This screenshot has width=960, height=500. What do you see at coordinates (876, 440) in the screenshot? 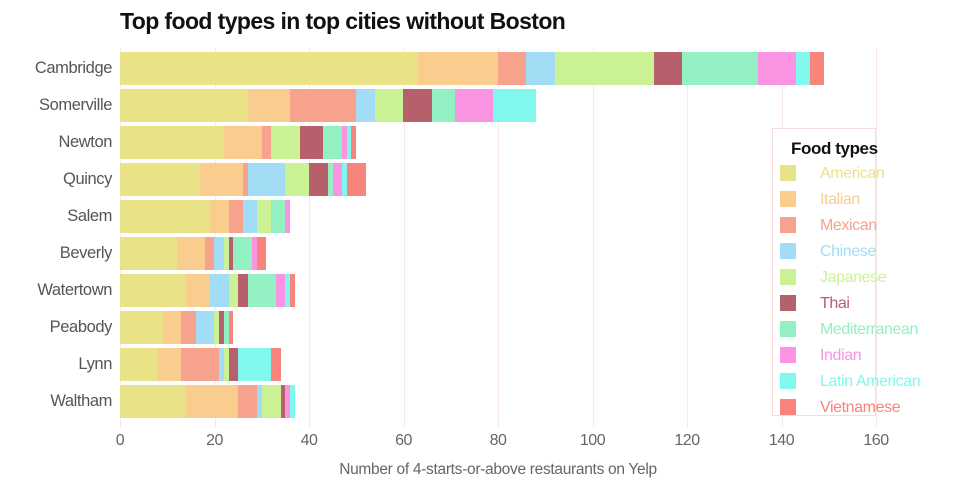
I see `x-tick-label: 160` at bounding box center [876, 440].